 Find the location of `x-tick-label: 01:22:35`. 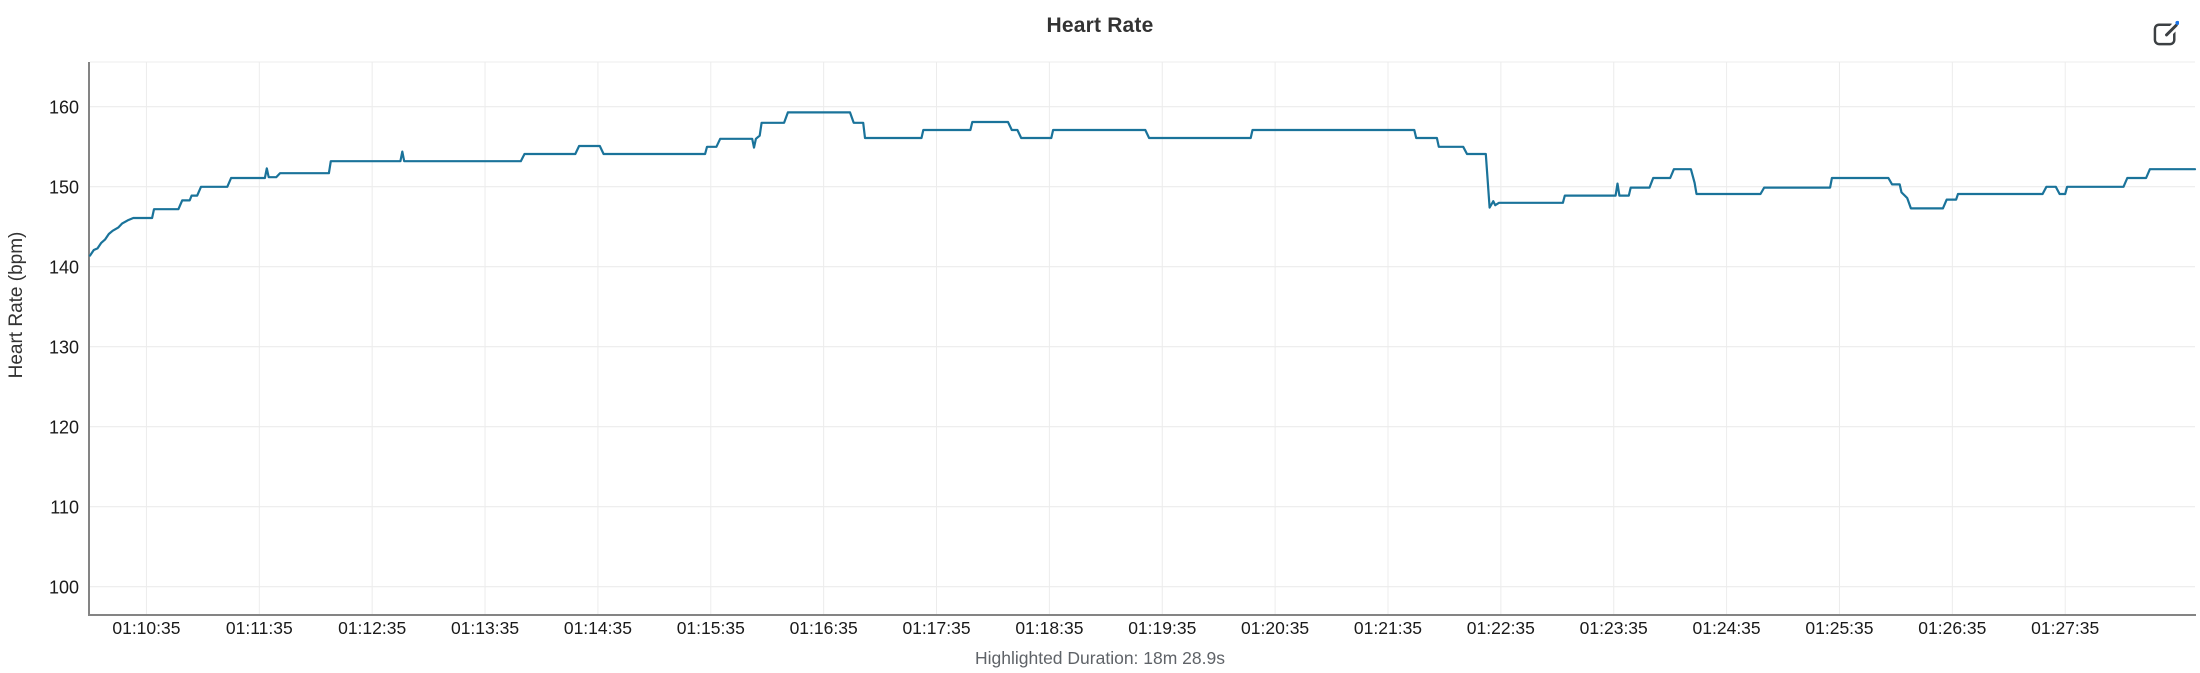

x-tick-label: 01:22:35 is located at coordinates (1501, 628).